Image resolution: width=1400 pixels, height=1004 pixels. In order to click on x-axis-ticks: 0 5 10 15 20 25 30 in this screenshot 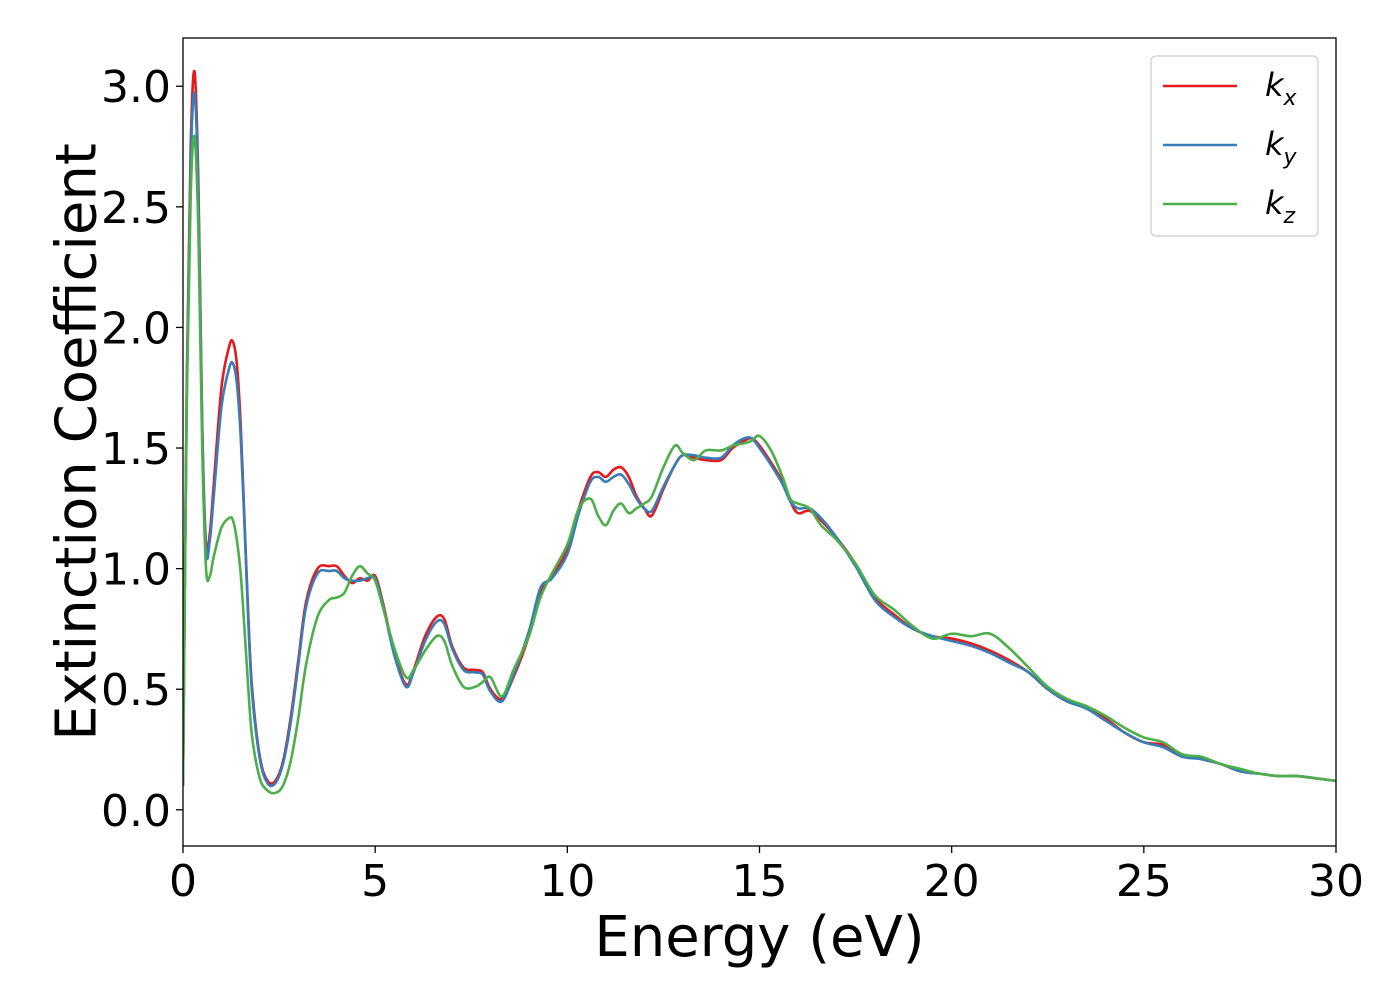, I will do `click(766, 876)`.